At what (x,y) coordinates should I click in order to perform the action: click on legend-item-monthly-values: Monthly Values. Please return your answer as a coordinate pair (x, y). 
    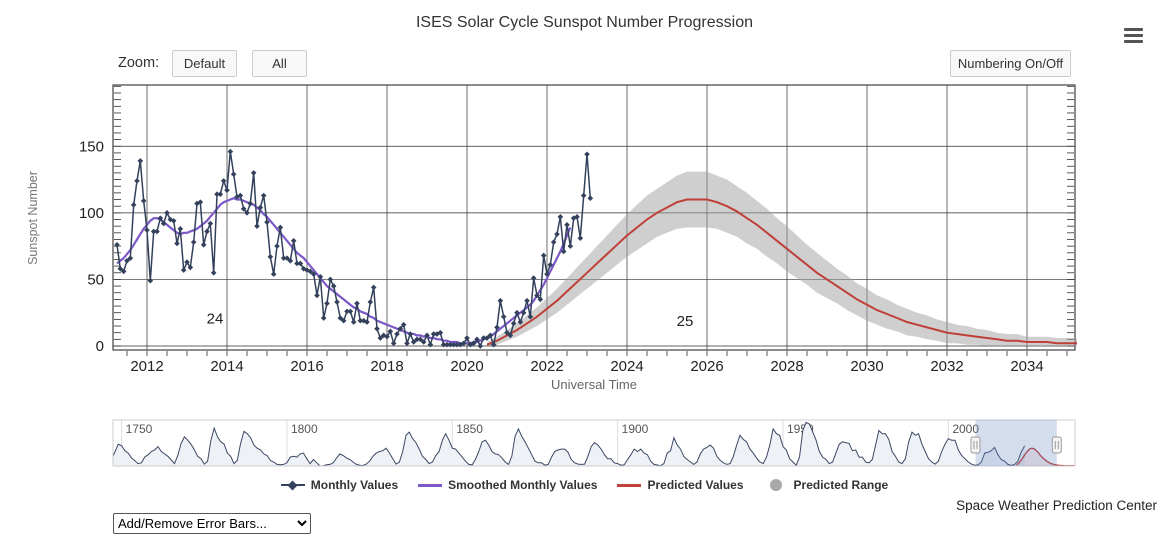
    Looking at the image, I should click on (339, 485).